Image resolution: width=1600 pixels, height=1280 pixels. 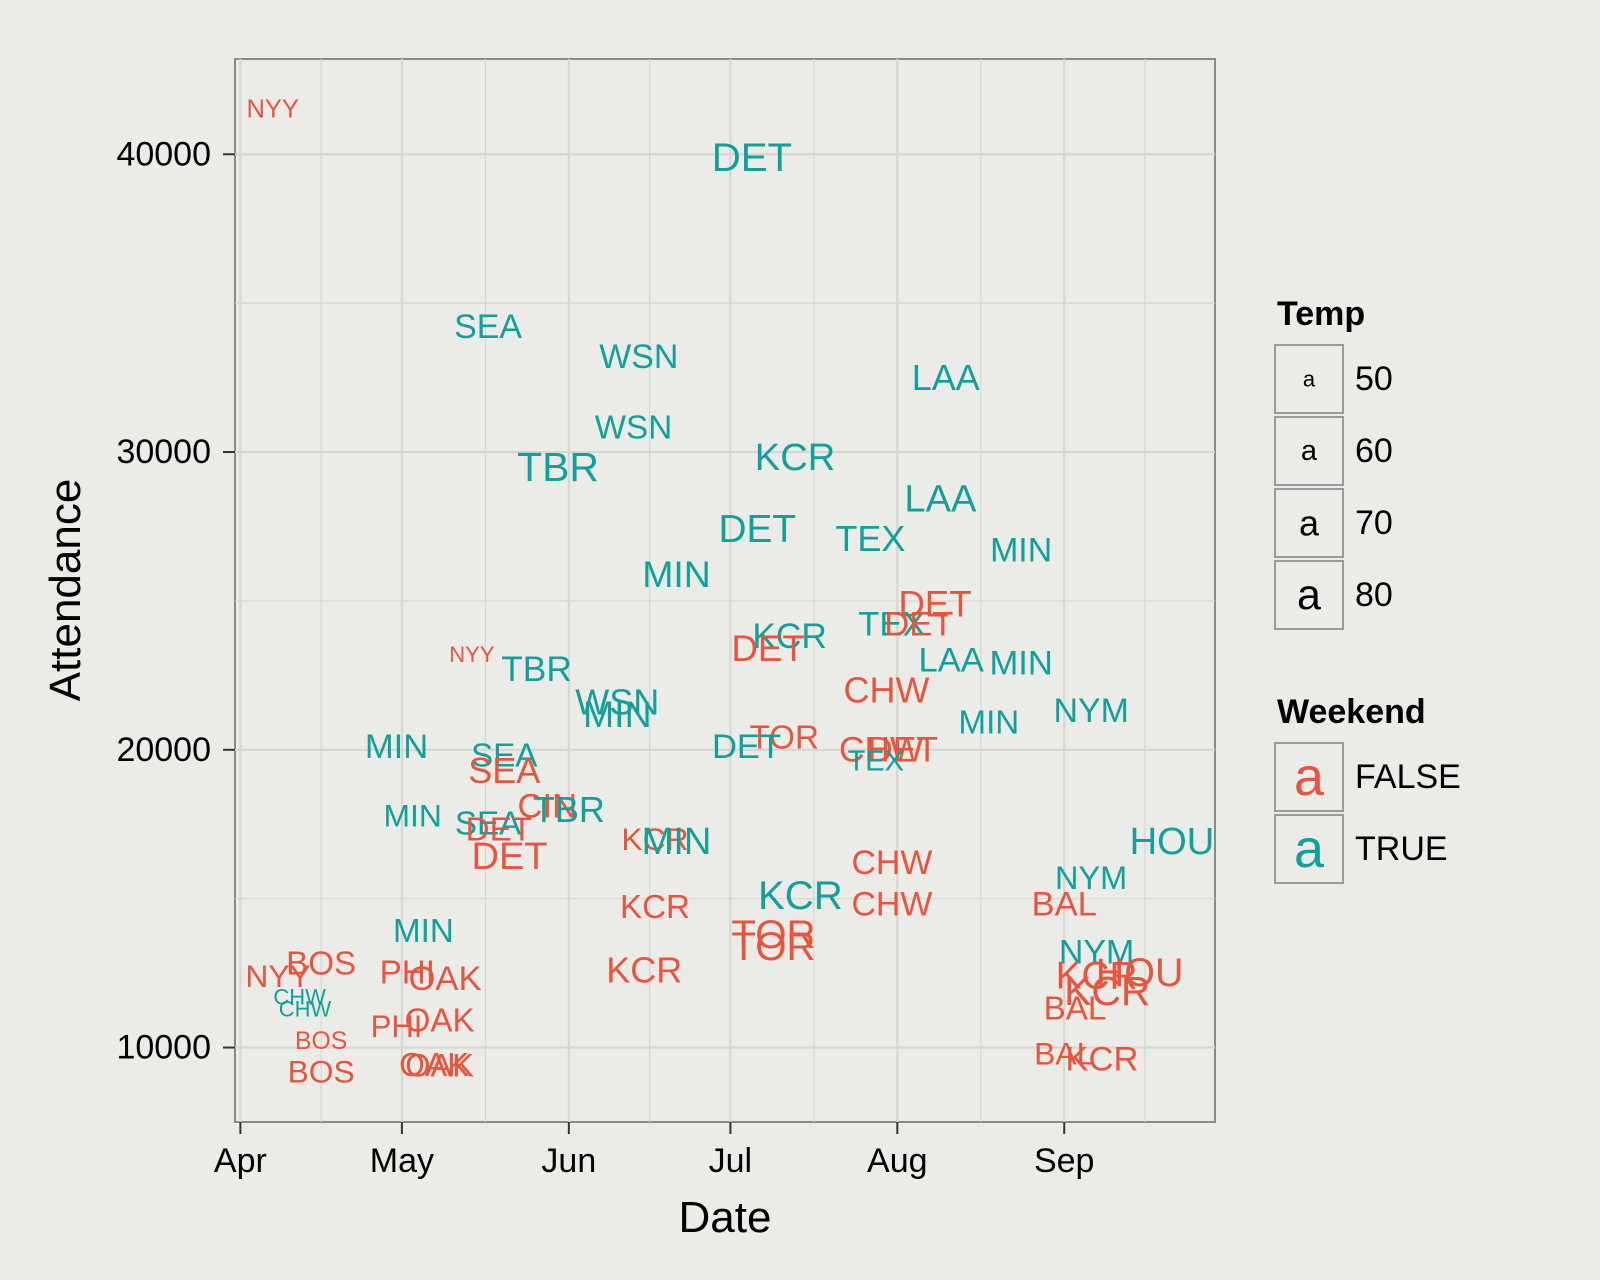 I want to click on legend-title: Temp, so click(x=1321, y=314).